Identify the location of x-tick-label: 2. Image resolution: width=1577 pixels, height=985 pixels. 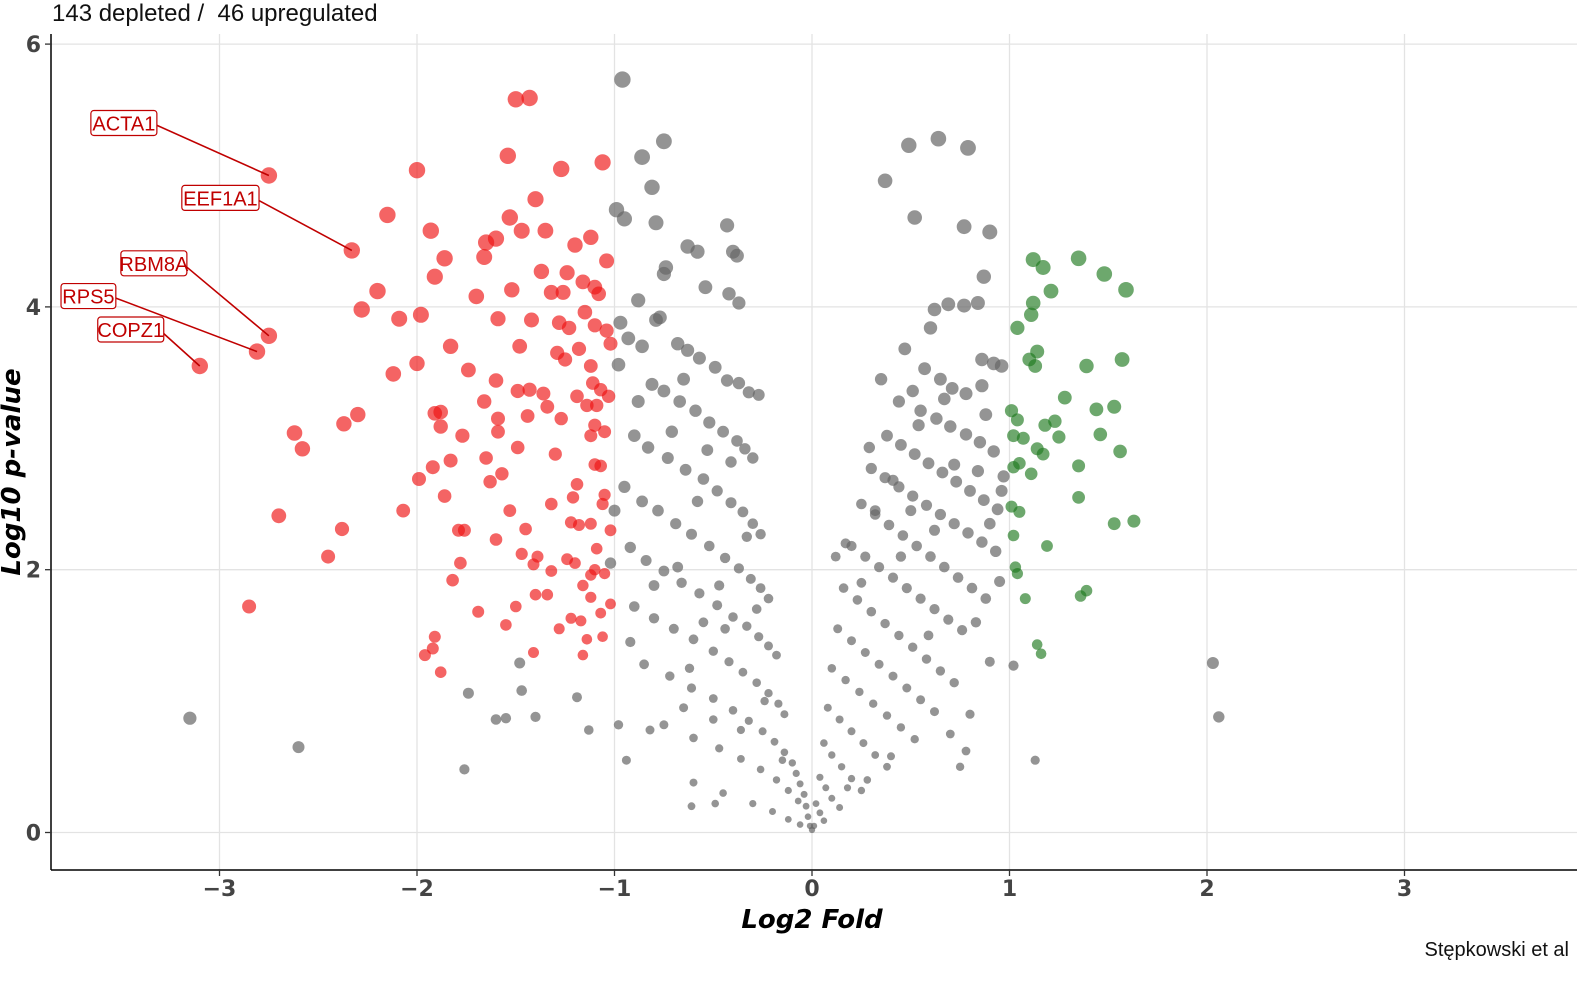
(1206, 889).